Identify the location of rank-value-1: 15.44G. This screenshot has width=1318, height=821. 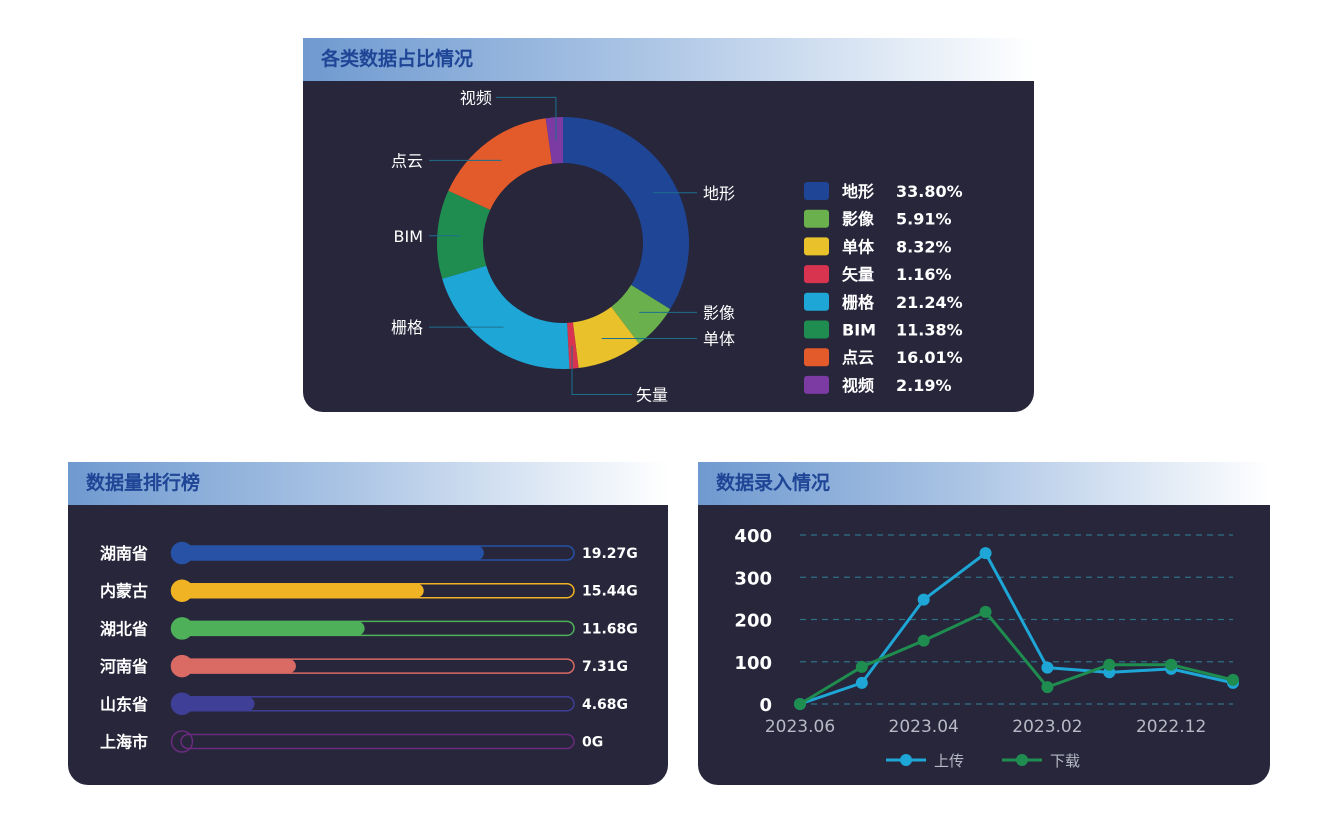
(610, 592).